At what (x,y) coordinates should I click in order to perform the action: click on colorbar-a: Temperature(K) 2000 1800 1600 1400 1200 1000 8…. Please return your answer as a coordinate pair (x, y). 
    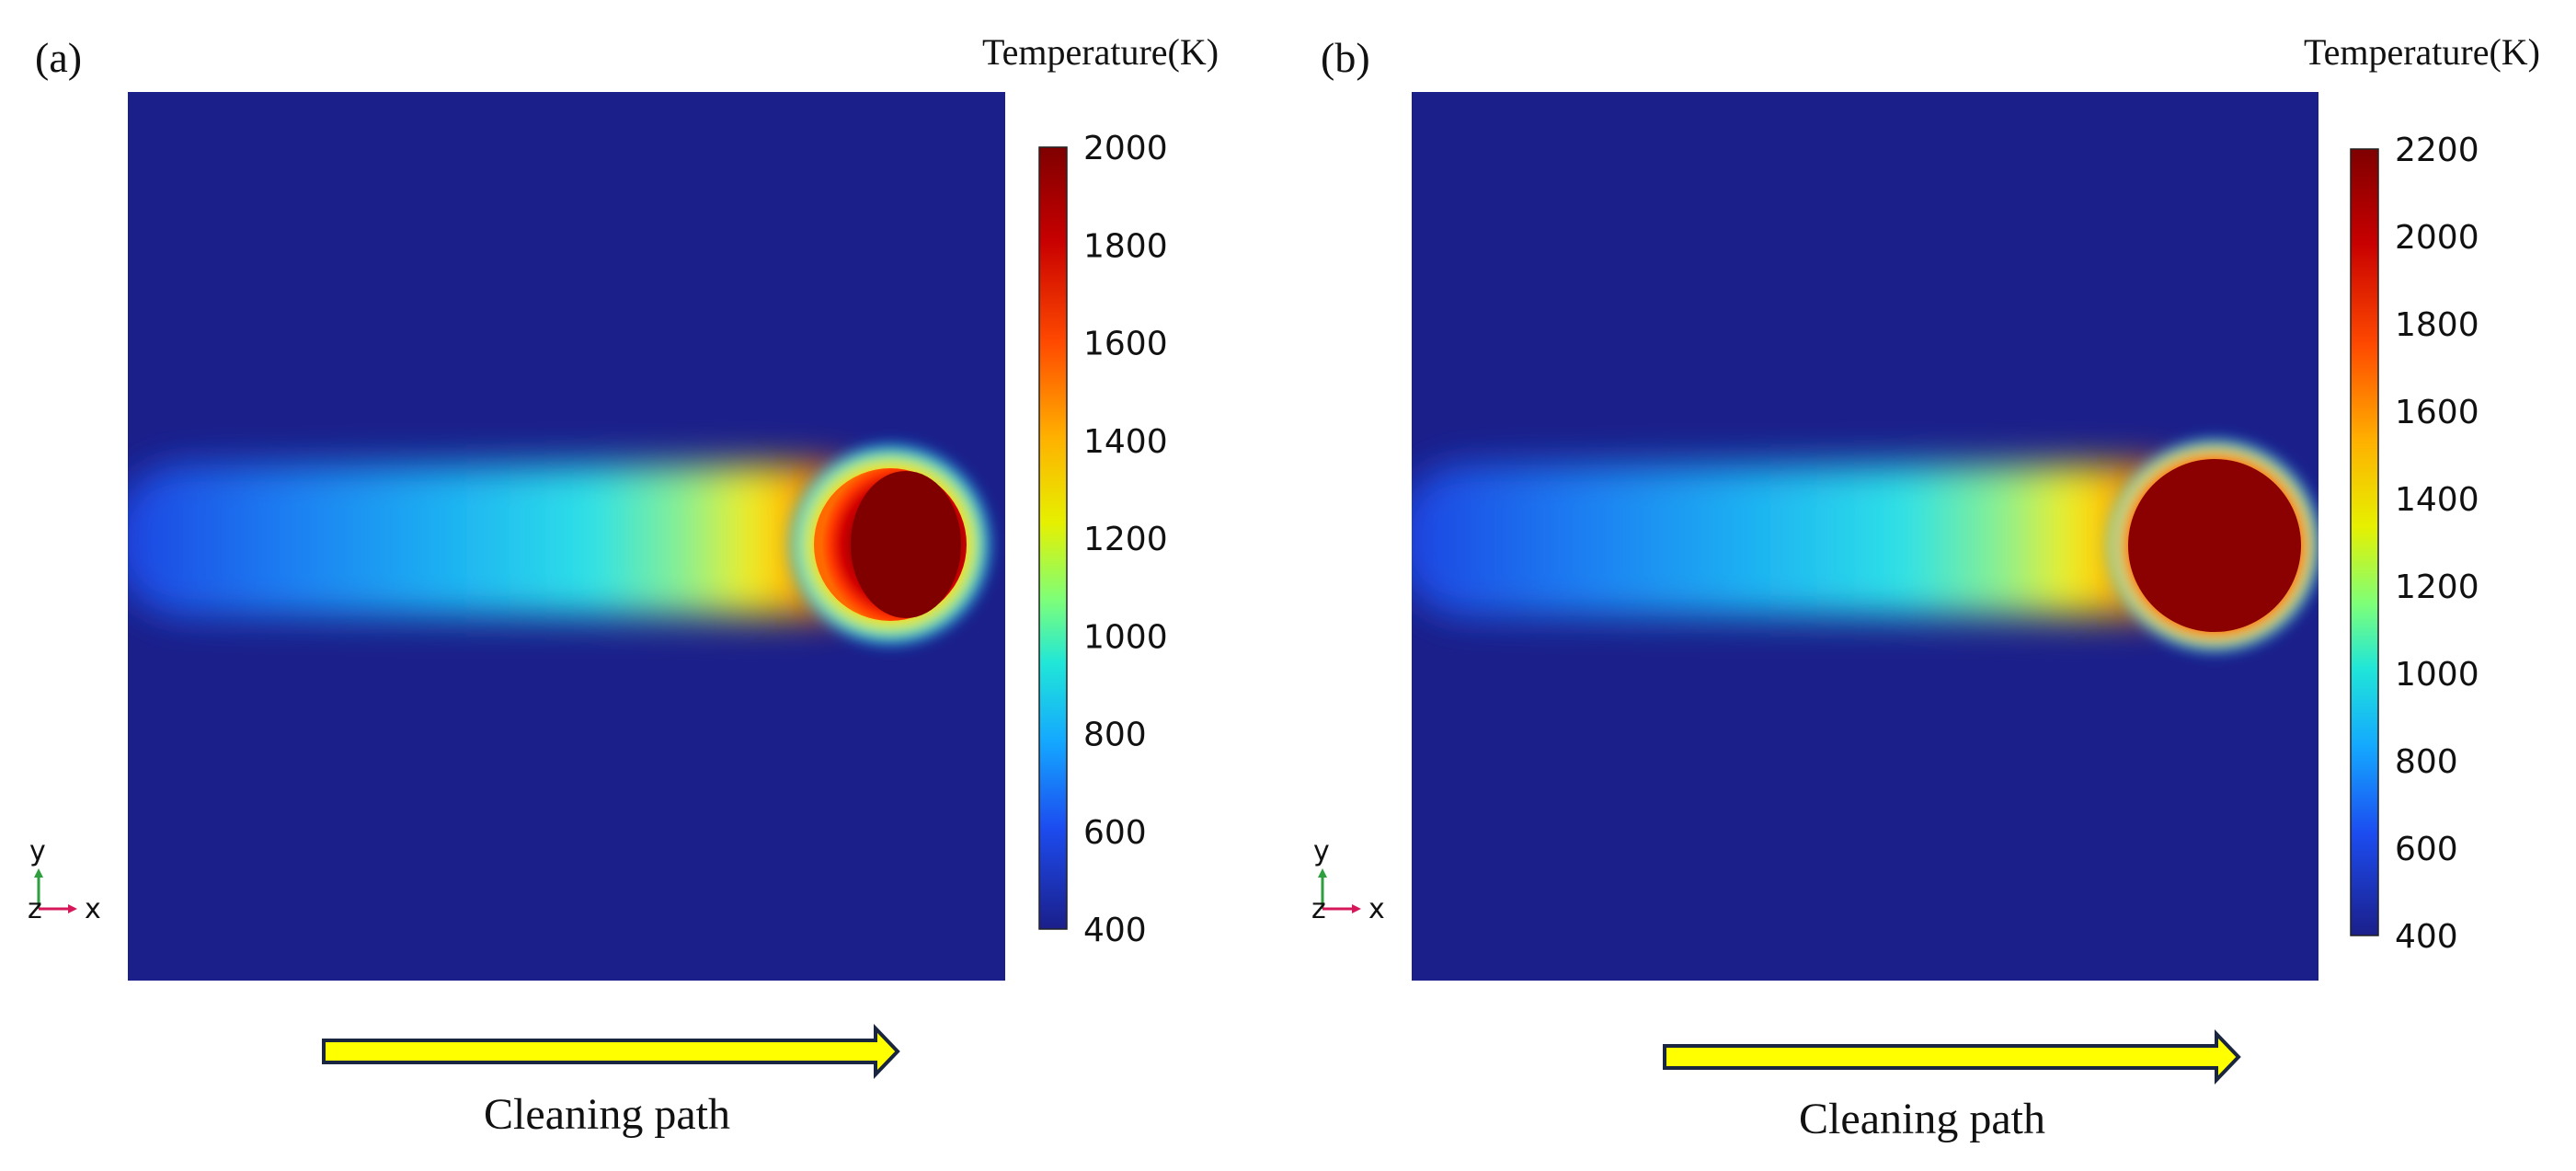
    Looking at the image, I should click on (1100, 490).